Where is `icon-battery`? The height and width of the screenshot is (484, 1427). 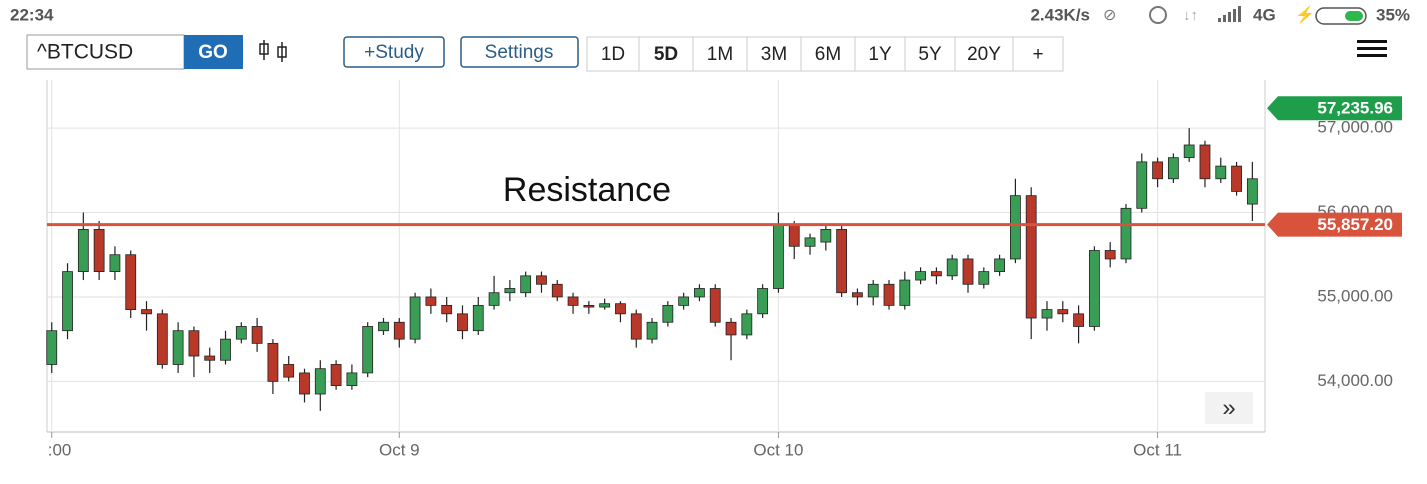
icon-battery is located at coordinates (1341, 16).